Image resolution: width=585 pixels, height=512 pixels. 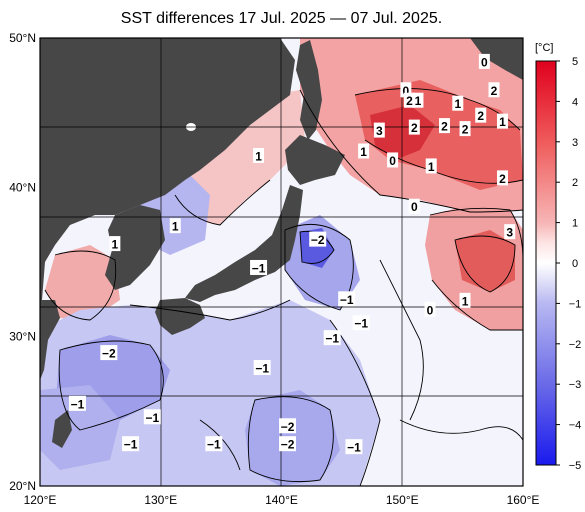 What do you see at coordinates (309, 90) in the screenshot?
I see `sakhalin` at bounding box center [309, 90].